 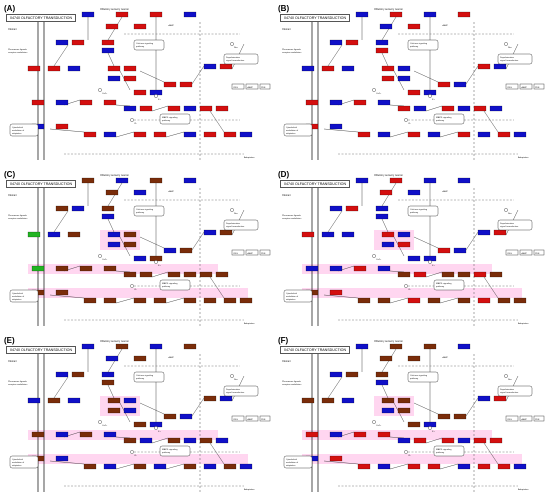 I want to click on panel-label: (B), so click(x=284, y=8).